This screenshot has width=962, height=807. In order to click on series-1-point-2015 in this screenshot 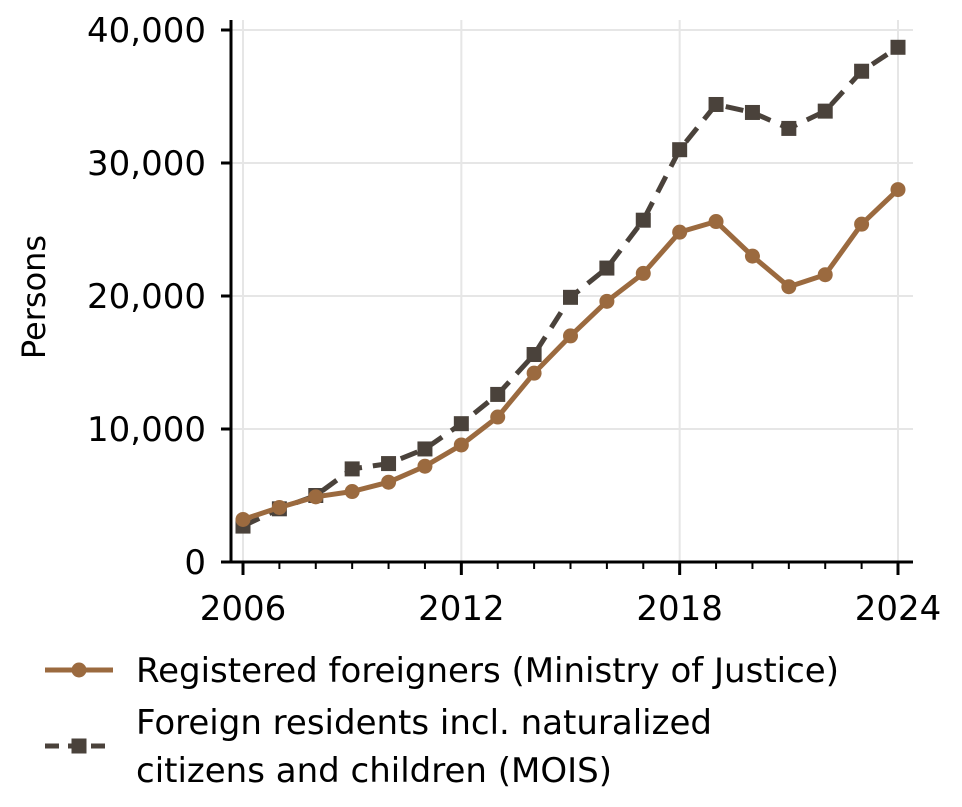, I will do `click(570, 336)`.